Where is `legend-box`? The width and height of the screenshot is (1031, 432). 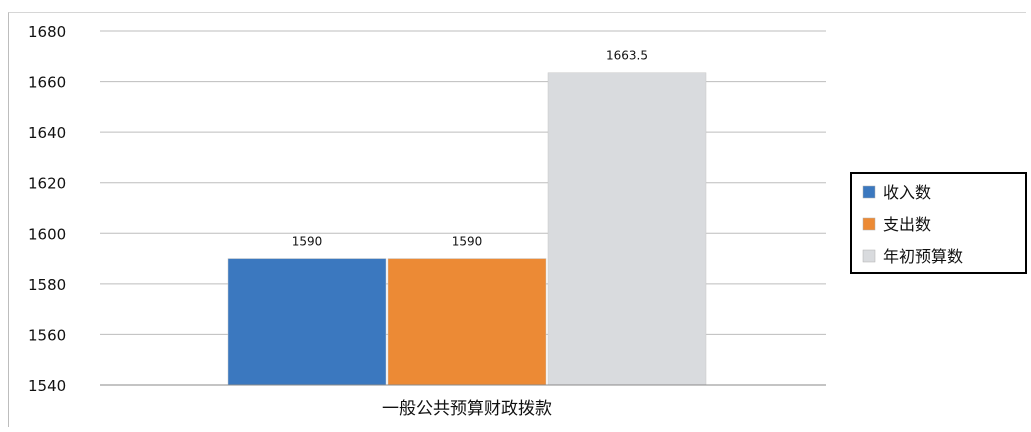
legend-box is located at coordinates (938, 223).